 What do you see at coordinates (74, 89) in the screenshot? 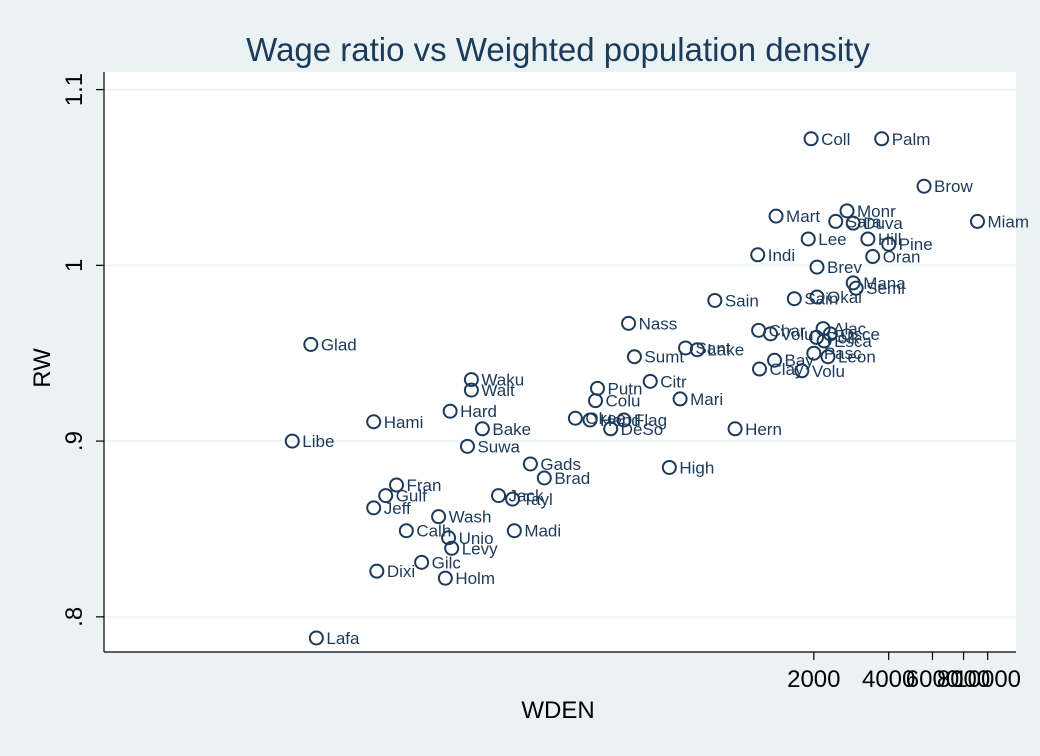
I see `y-tick-label: 1.1` at bounding box center [74, 89].